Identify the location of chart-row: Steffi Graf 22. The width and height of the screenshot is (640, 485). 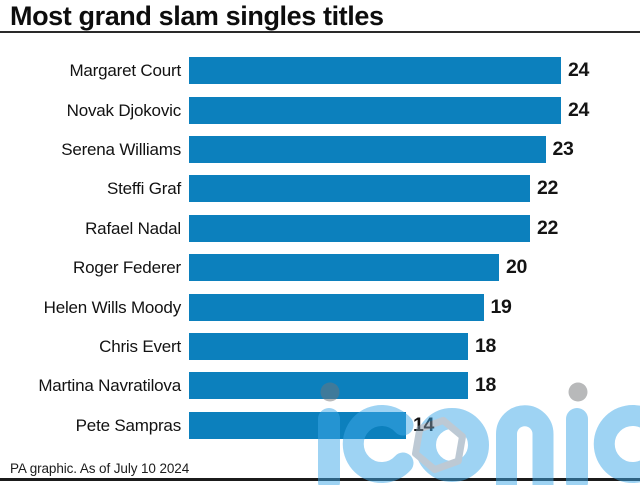
(320, 189).